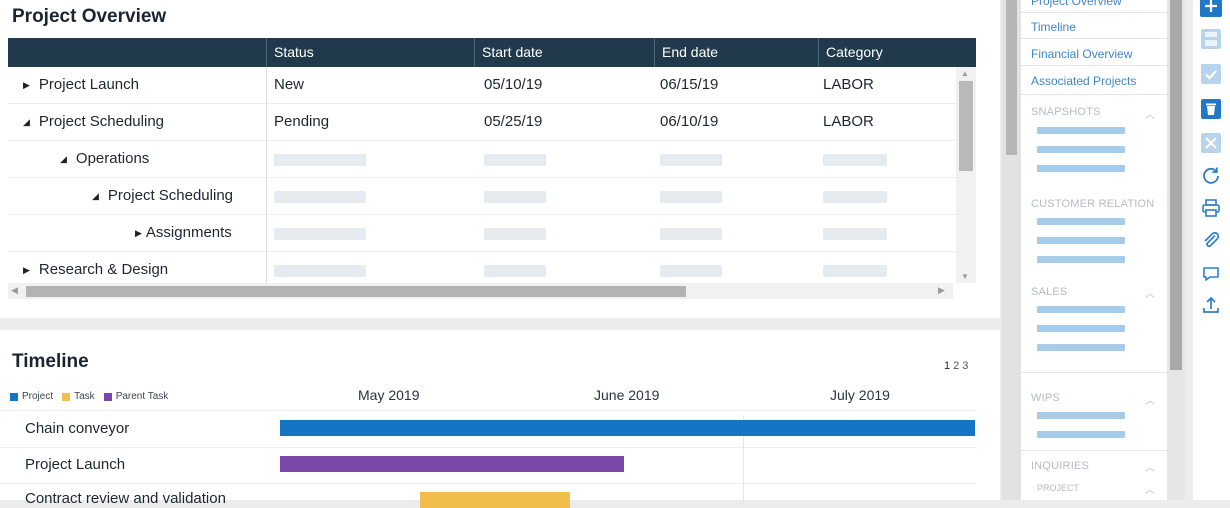 This screenshot has height=508, width=1230. I want to click on divider, so click(1094, 65).